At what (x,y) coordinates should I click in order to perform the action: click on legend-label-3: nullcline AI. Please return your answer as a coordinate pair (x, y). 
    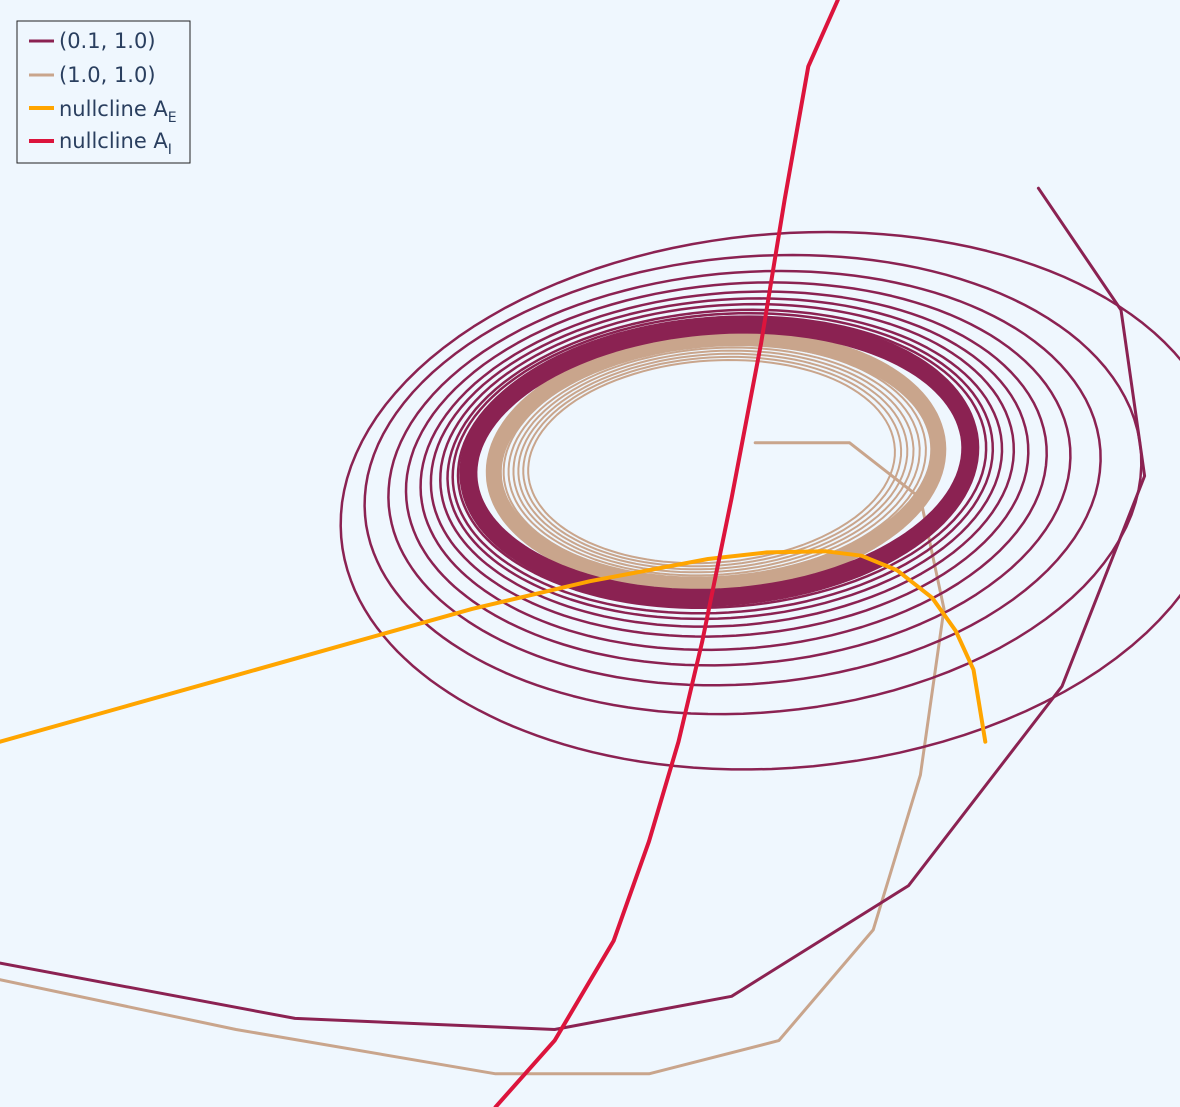
    Looking at the image, I should click on (115, 143).